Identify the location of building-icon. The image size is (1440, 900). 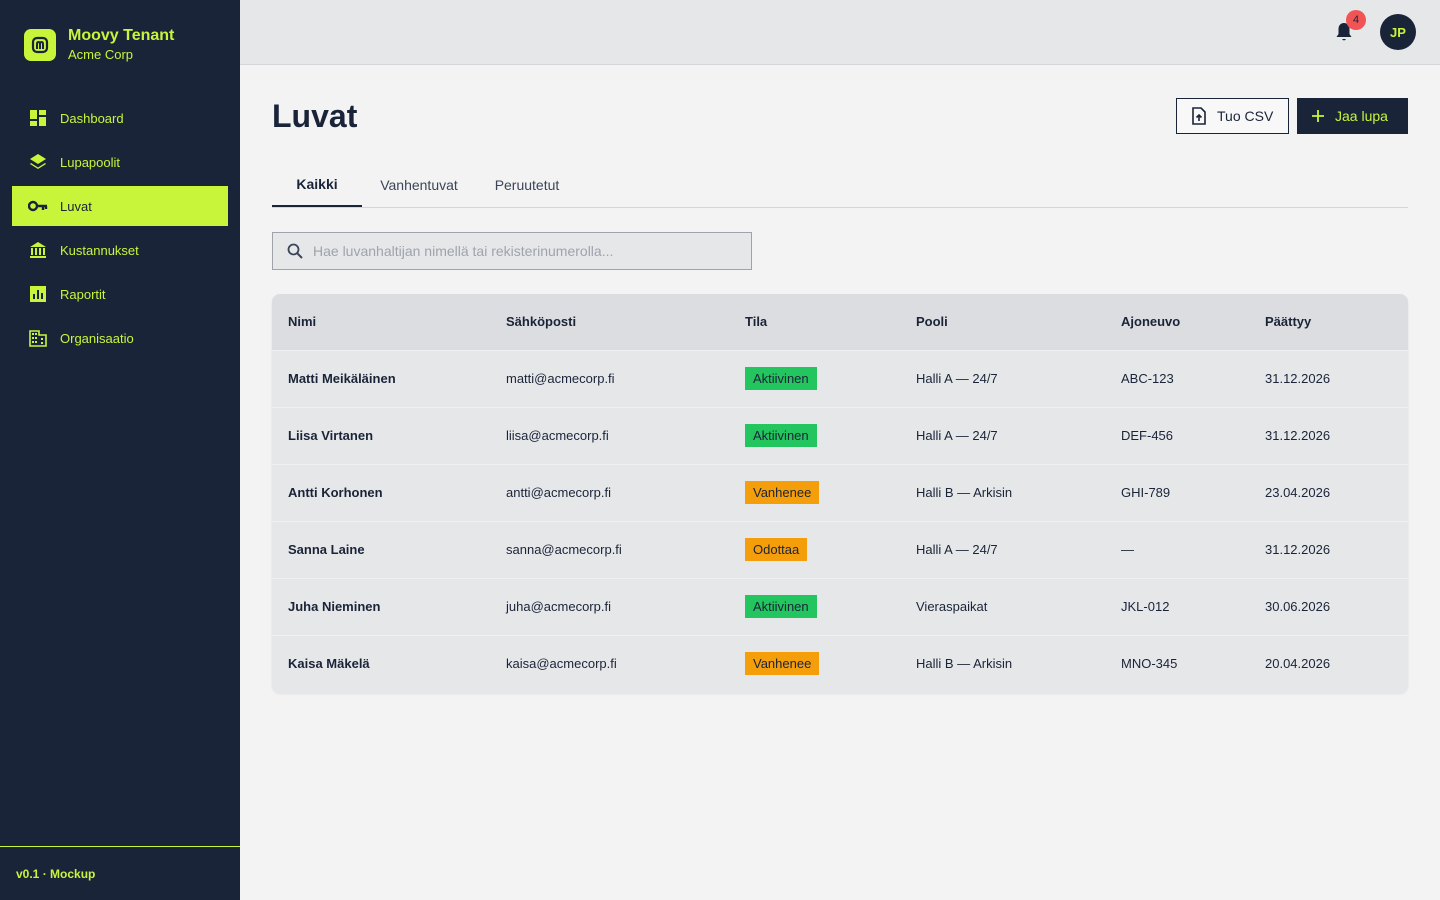
(38, 338).